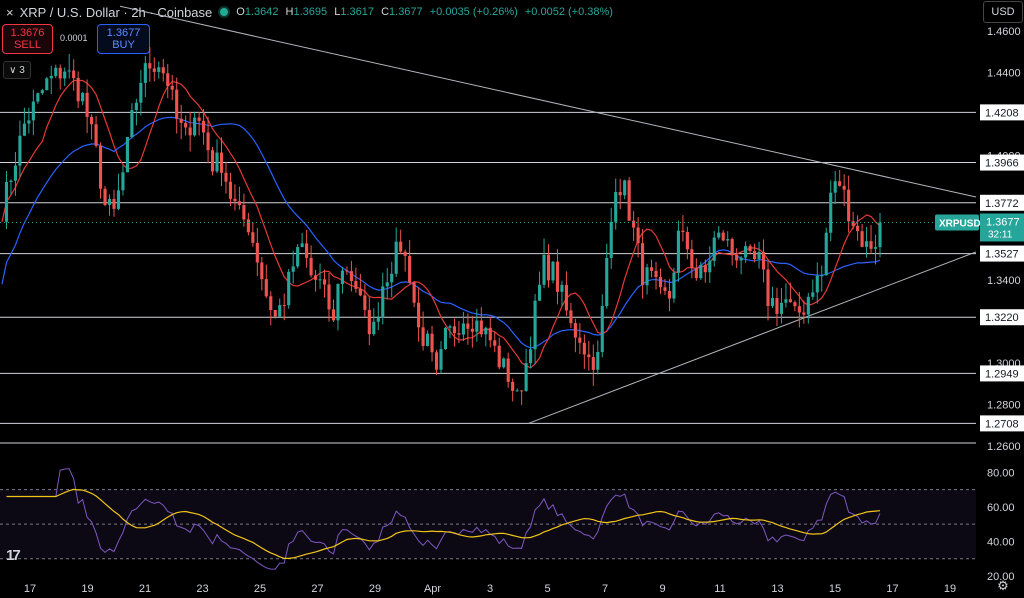 The width and height of the screenshot is (1024, 598). I want to click on time-axis-tick: Apr, so click(432, 589).